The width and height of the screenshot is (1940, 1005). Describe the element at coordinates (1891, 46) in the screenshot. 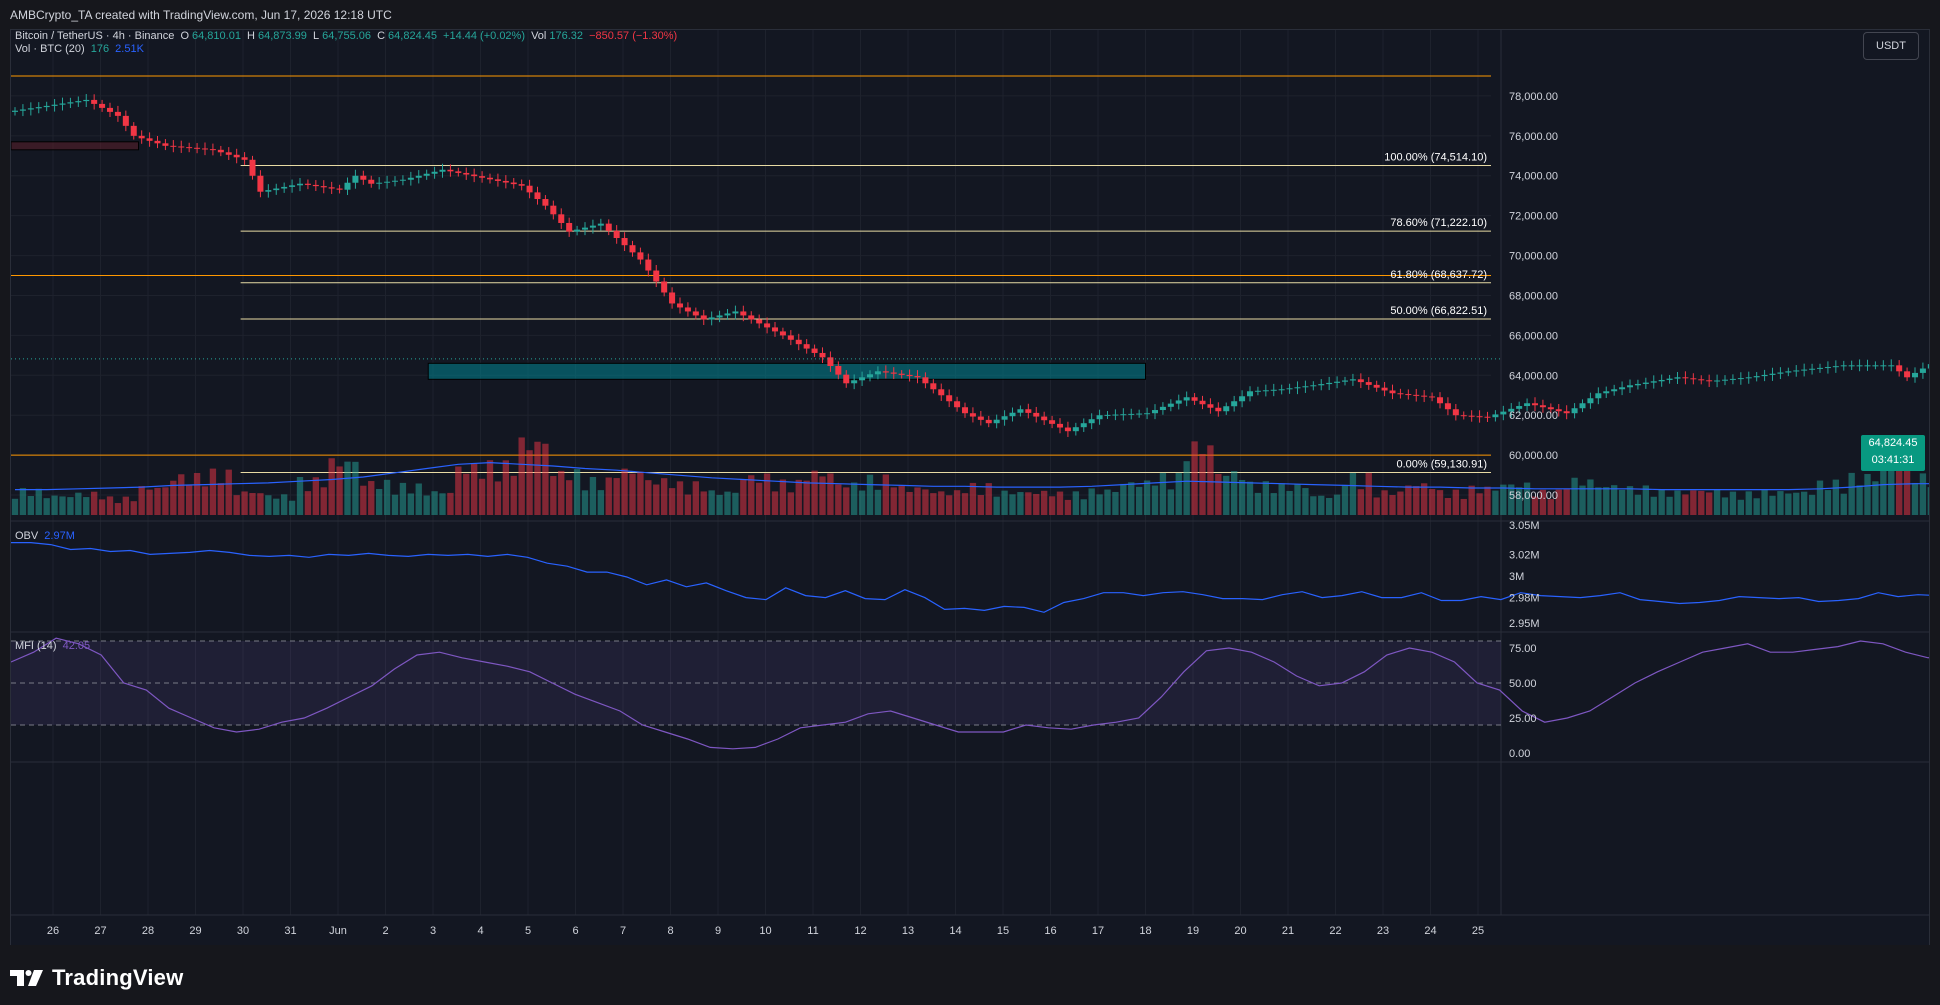

I see `currency-unit-button: USDT` at that location.